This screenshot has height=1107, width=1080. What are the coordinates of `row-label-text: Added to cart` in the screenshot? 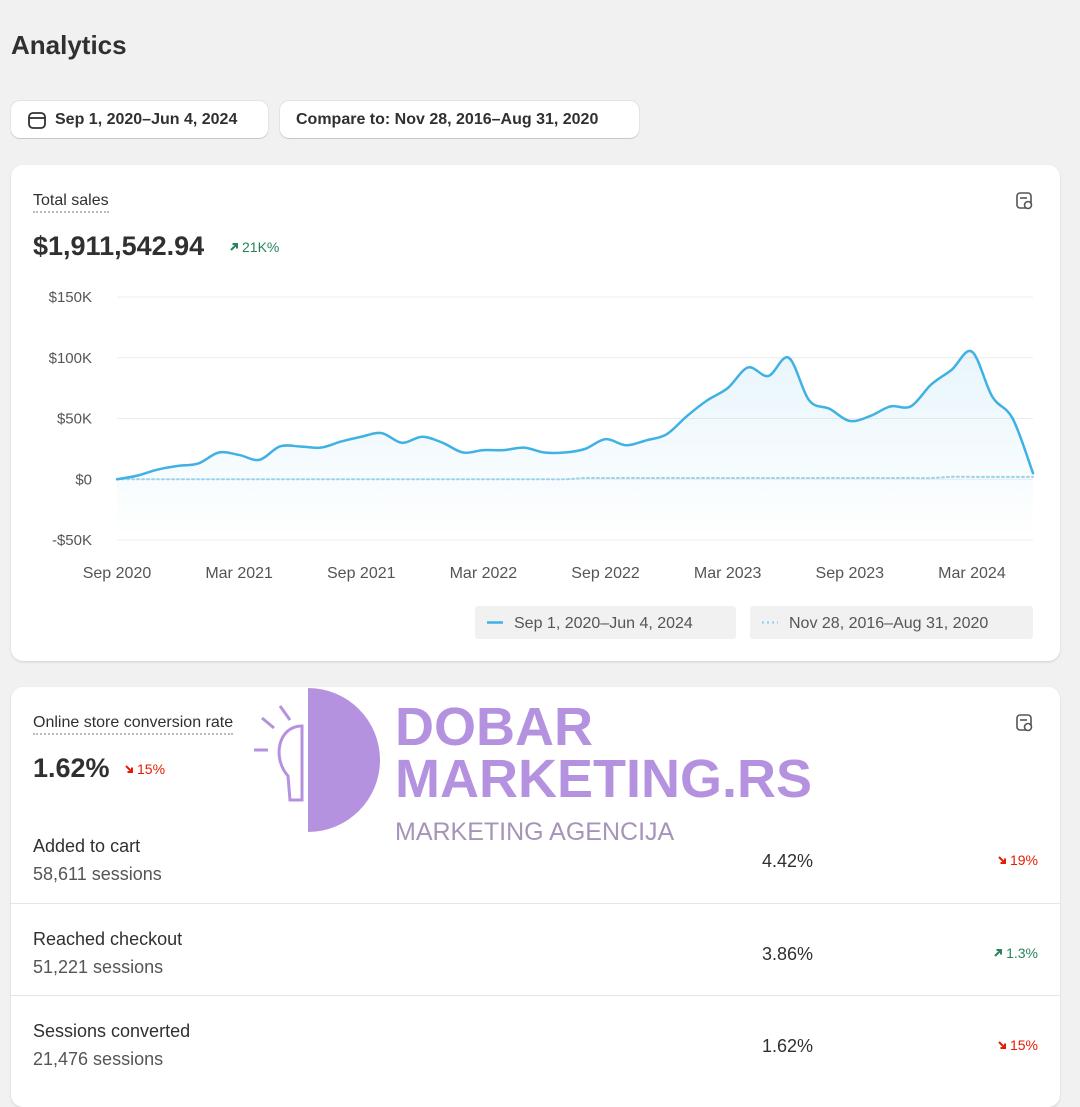 It's located at (87, 846).